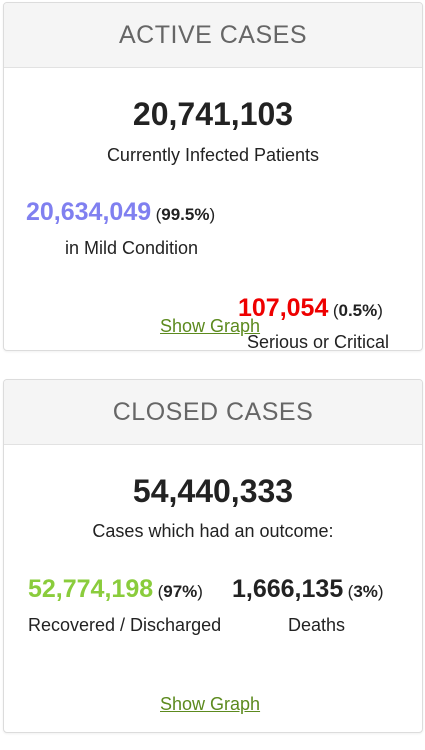 The height and width of the screenshot is (750, 425). Describe the element at coordinates (89, 212) in the screenshot. I see `mild-condition-value: 20,634,049` at that location.